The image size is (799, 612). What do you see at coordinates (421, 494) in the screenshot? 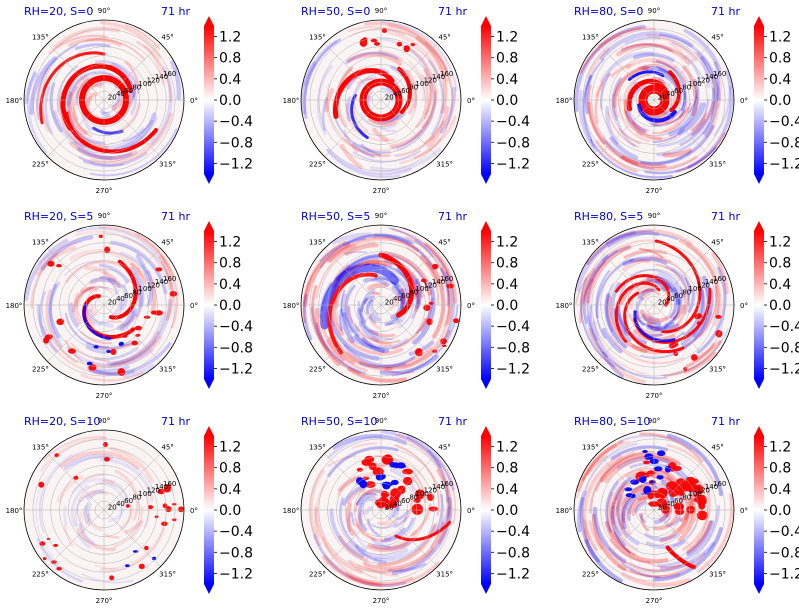
I see `radial-tick-label: 100` at bounding box center [421, 494].